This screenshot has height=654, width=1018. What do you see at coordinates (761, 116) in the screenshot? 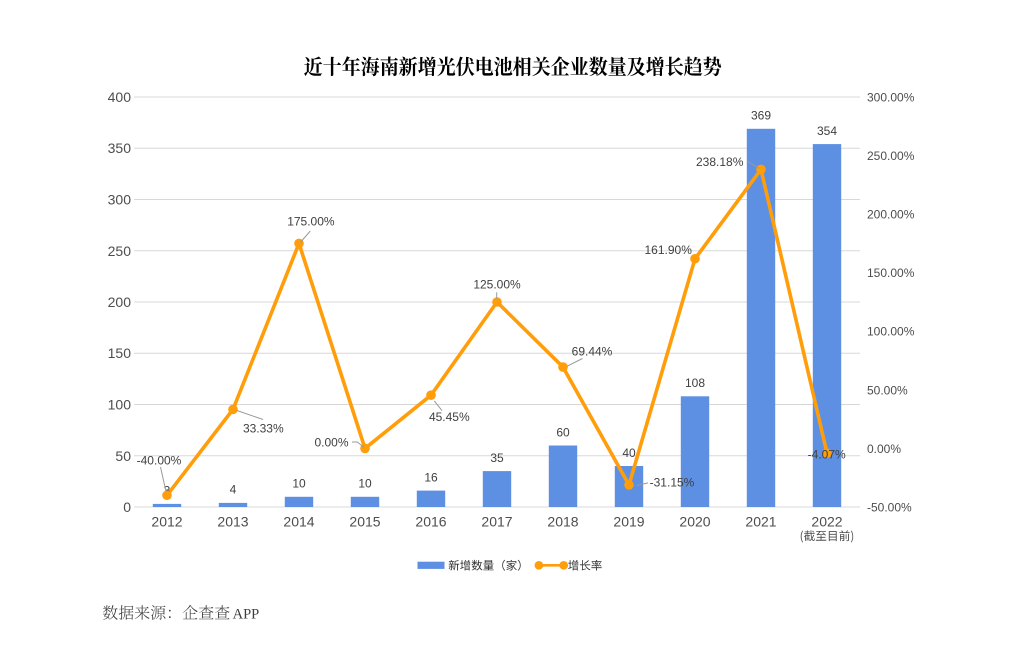
I see `svg-text: 369` at bounding box center [761, 116].